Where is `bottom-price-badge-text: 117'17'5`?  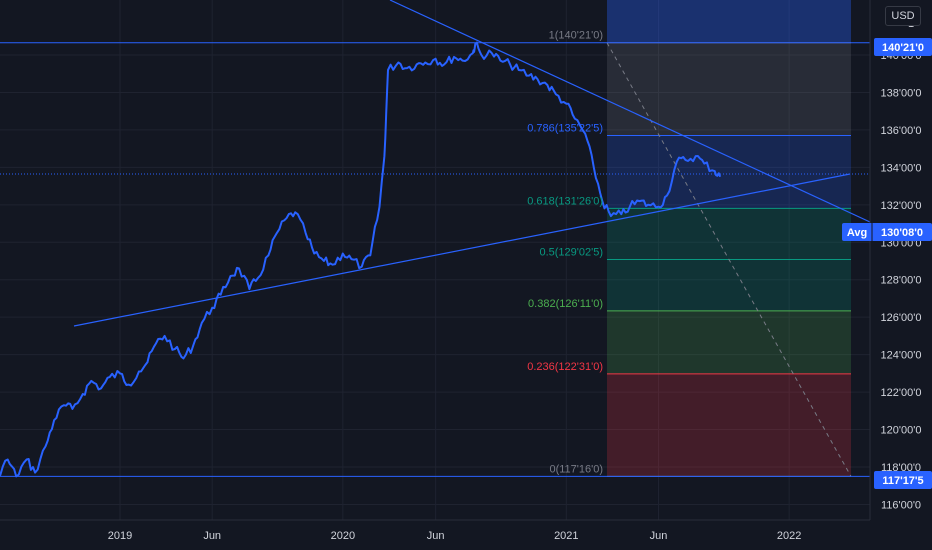 bottom-price-badge-text: 117'17'5 is located at coordinates (902, 481).